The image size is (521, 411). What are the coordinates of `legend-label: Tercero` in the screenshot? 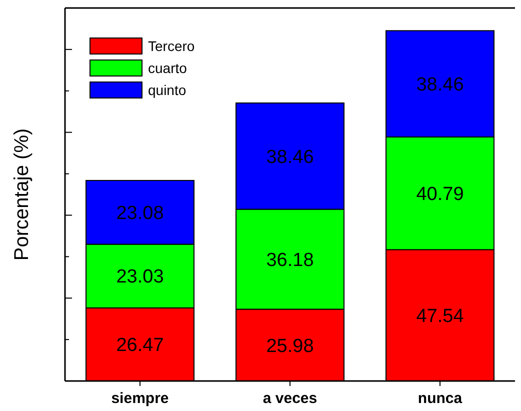 It's located at (171, 46).